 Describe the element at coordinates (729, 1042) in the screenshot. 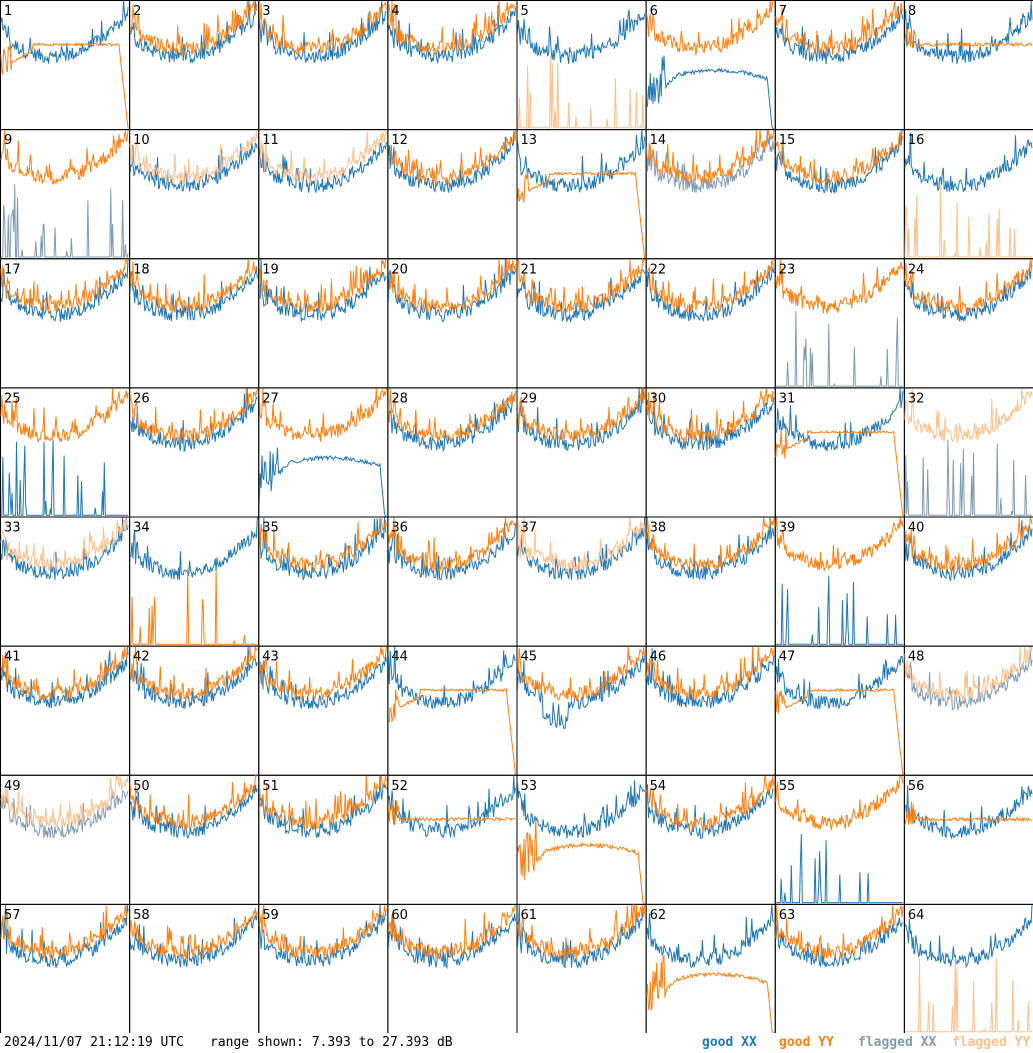

I see `legend-good-xx: good XX` at that location.